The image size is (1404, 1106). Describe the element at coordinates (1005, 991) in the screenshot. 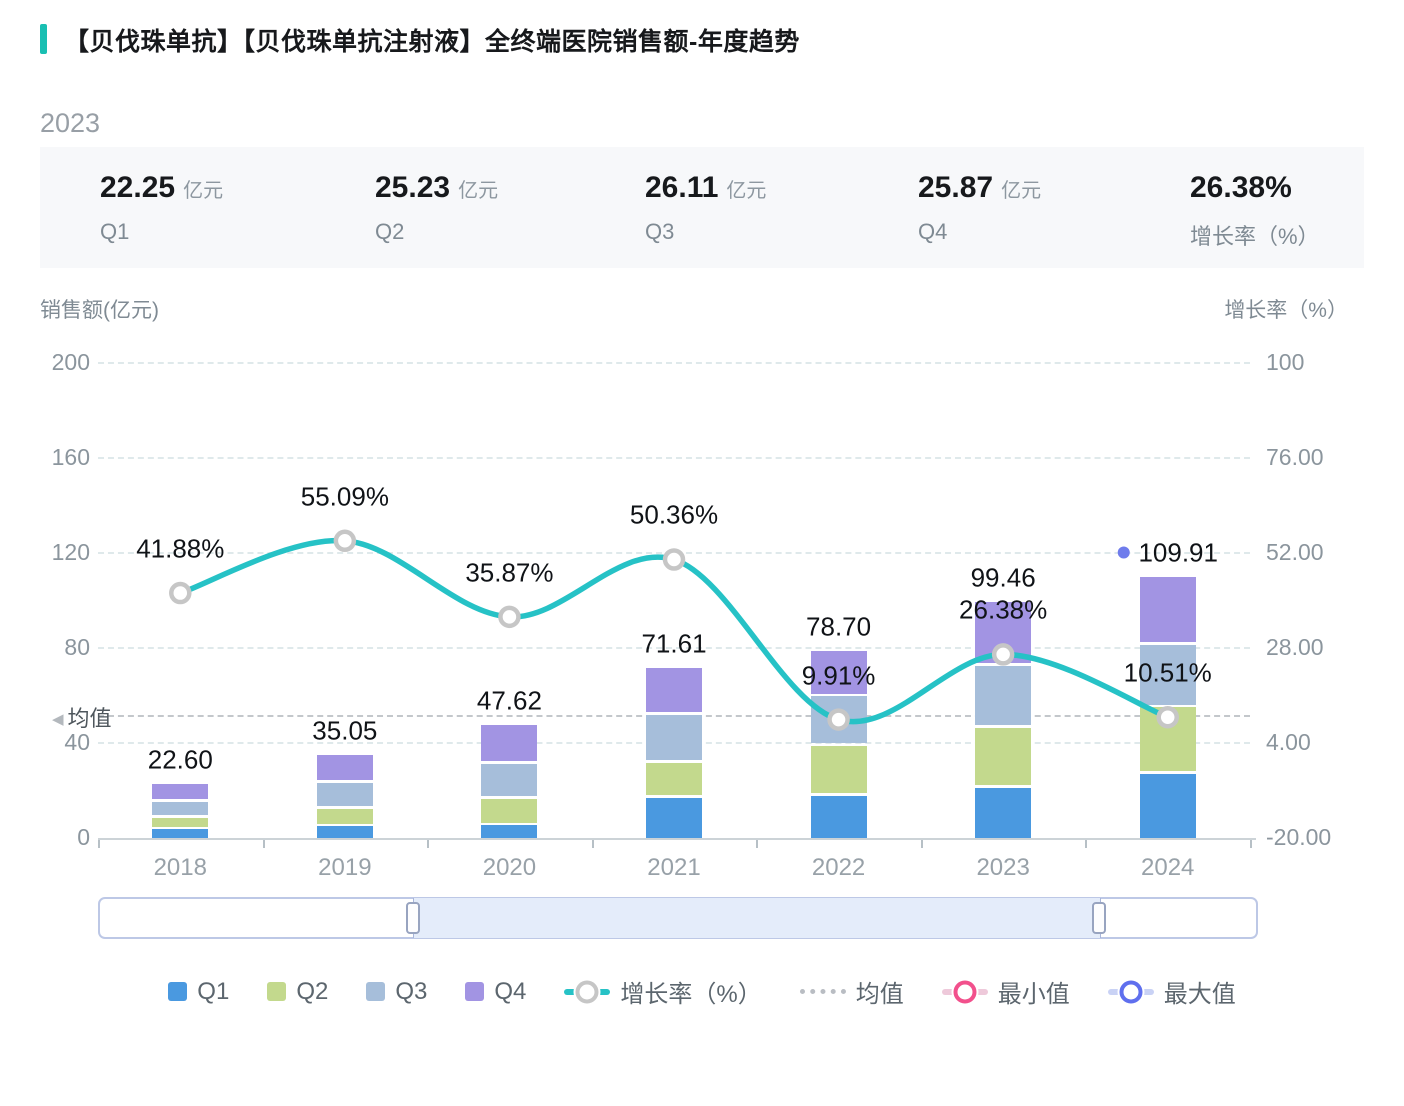

I see `legend-item-min: 最小值` at that location.